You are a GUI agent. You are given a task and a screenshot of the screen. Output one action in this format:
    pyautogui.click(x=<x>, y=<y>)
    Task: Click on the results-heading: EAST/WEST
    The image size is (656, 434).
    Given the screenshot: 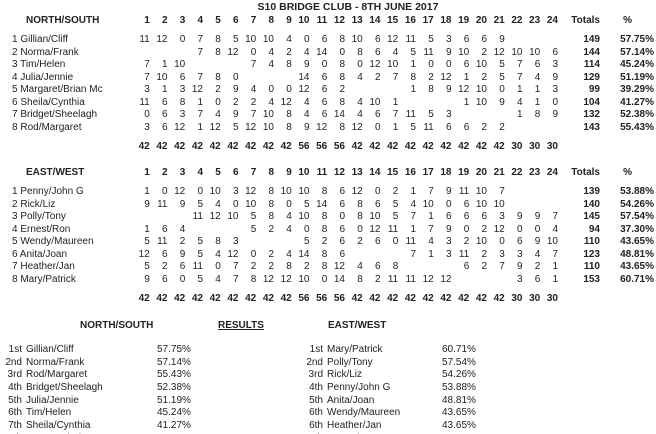 What is the action you would take?
    pyautogui.click(x=357, y=325)
    